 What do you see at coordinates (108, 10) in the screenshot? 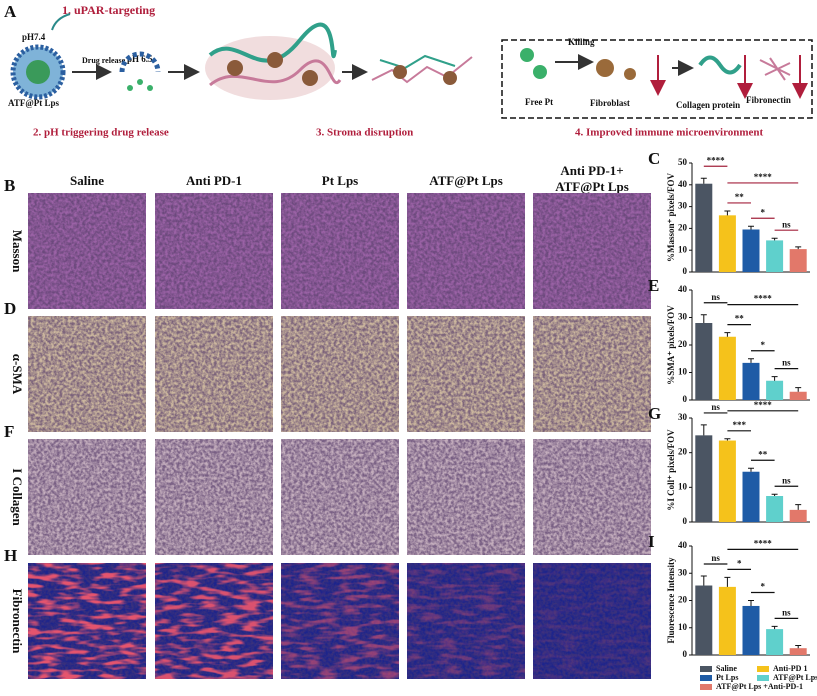
I see `step-label: 1. uPAR-targeting` at bounding box center [108, 10].